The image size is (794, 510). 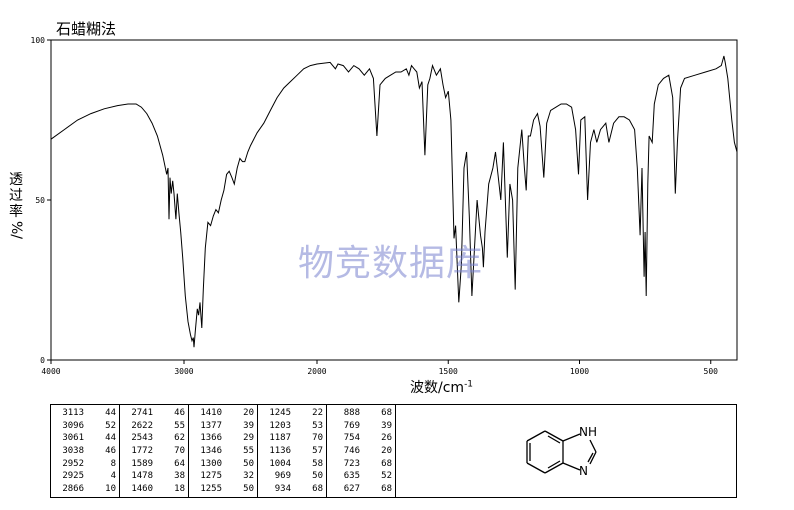 I want to click on peak-wavenumber: 3096, so click(x=73, y=425).